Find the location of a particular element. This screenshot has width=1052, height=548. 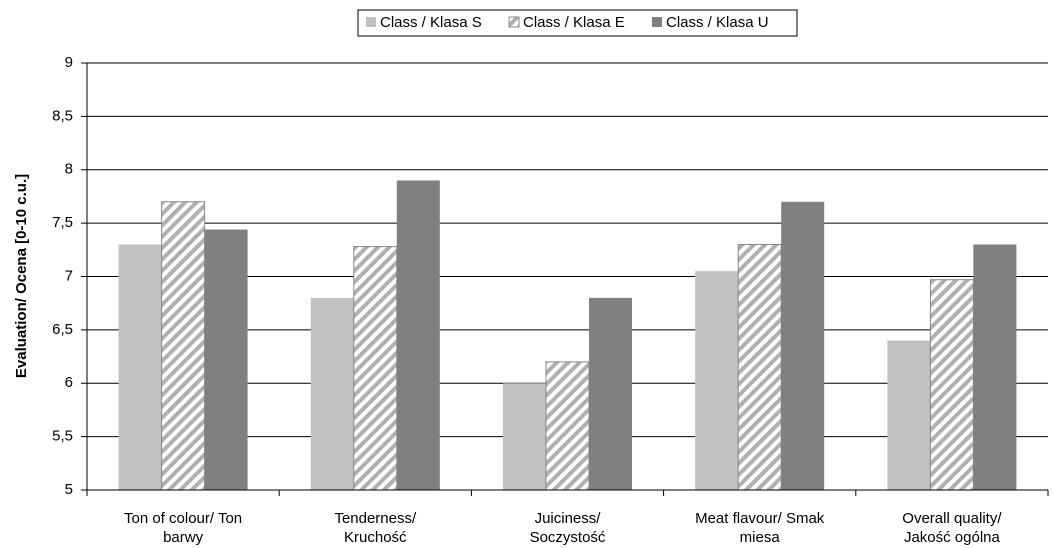

y-tick-label: 8,5 is located at coordinates (62, 115).